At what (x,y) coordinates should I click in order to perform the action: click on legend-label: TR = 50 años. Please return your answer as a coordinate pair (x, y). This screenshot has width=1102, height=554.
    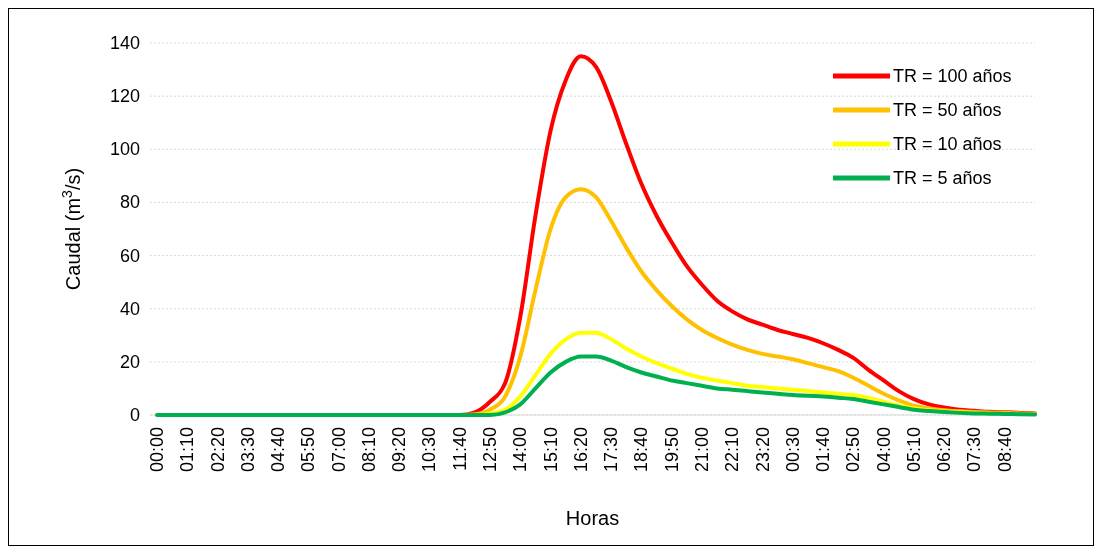
    Looking at the image, I should click on (947, 110).